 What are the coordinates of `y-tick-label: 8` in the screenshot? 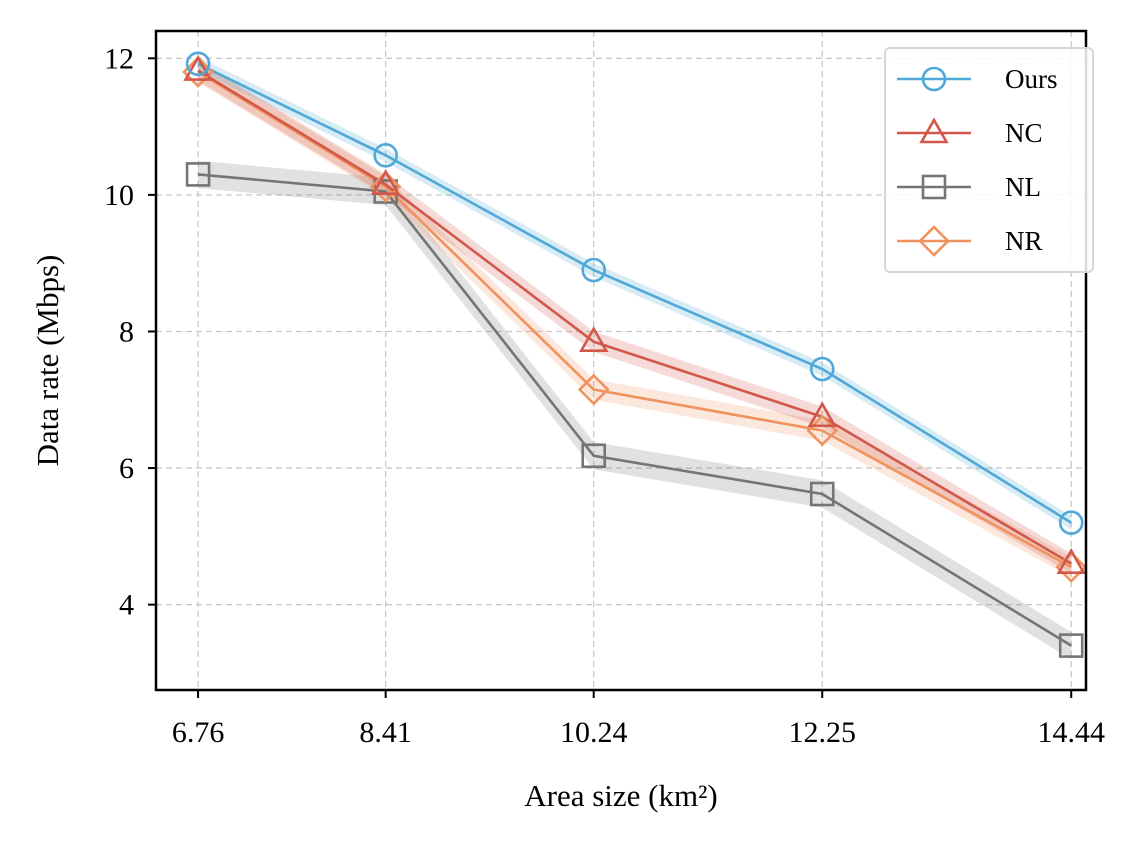 It's located at (126, 331).